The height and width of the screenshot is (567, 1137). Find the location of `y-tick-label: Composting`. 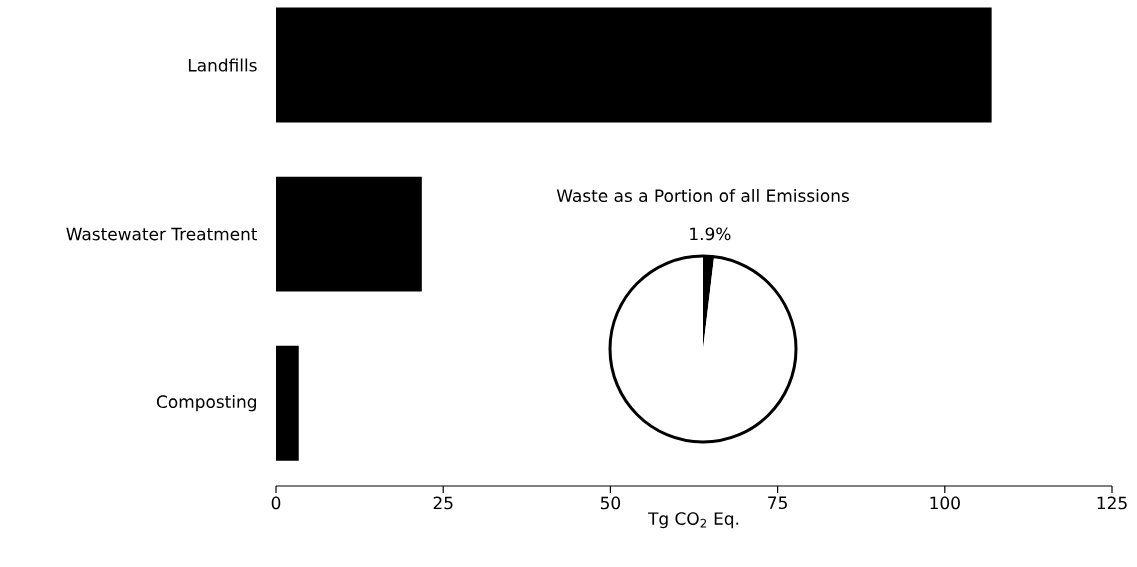

y-tick-label: Composting is located at coordinates (206, 403).